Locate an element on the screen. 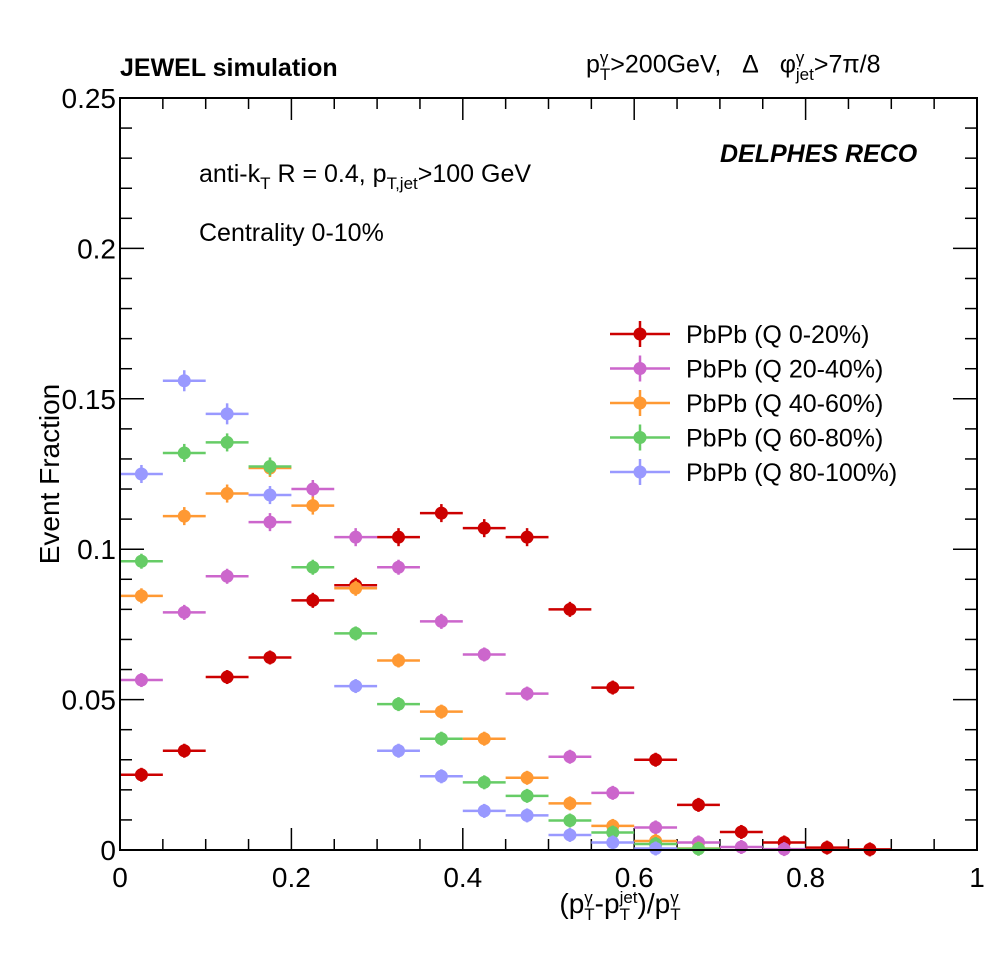  legend-label: PbPb (Q 60-80%) is located at coordinates (784, 439).